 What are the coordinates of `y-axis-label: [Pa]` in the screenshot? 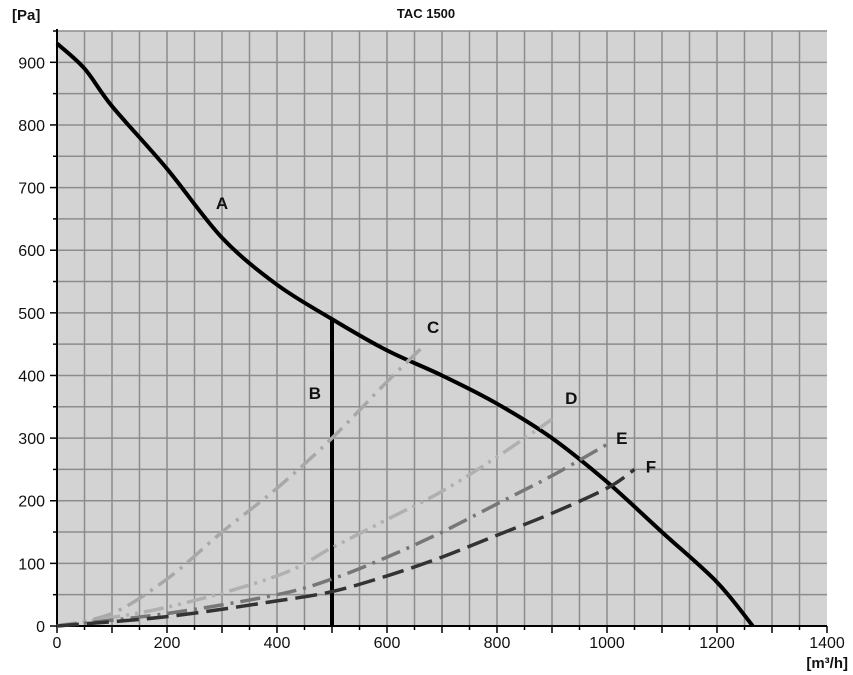 It's located at (26, 15).